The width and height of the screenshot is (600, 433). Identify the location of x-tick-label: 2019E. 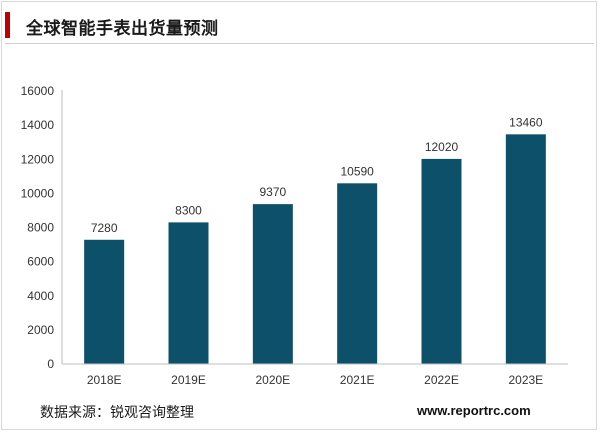
(188, 380).